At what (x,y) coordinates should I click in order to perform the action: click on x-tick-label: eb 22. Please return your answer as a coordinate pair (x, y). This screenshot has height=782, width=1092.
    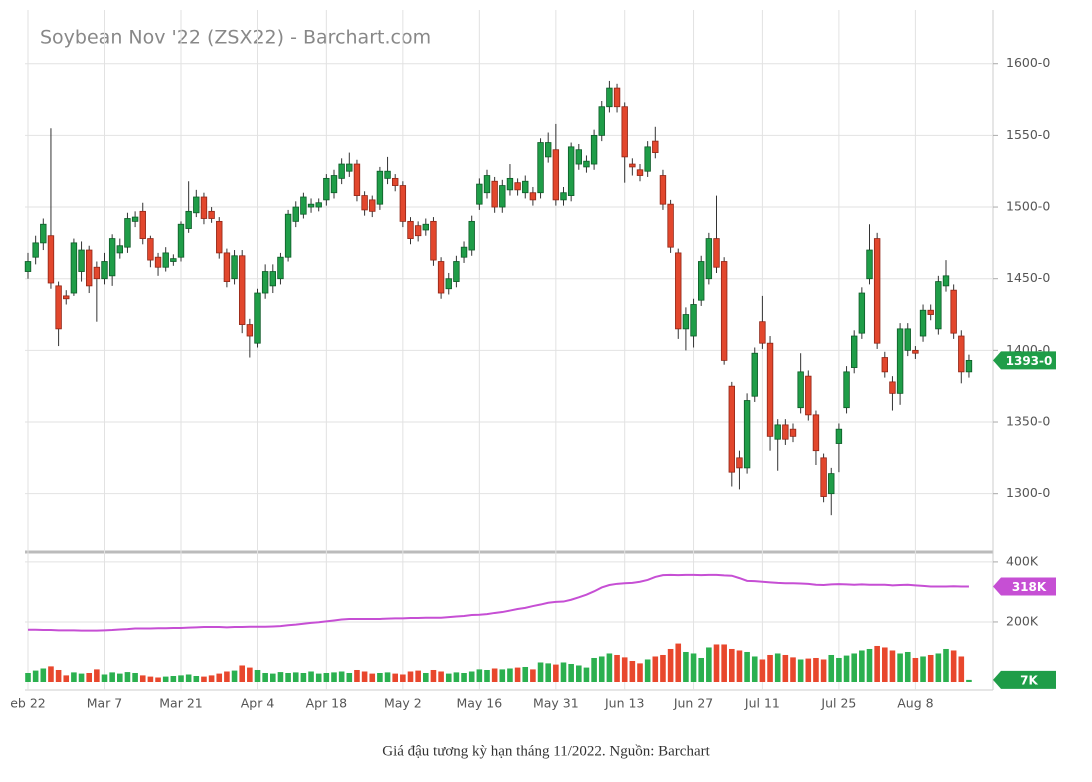
    Looking at the image, I should click on (28, 703).